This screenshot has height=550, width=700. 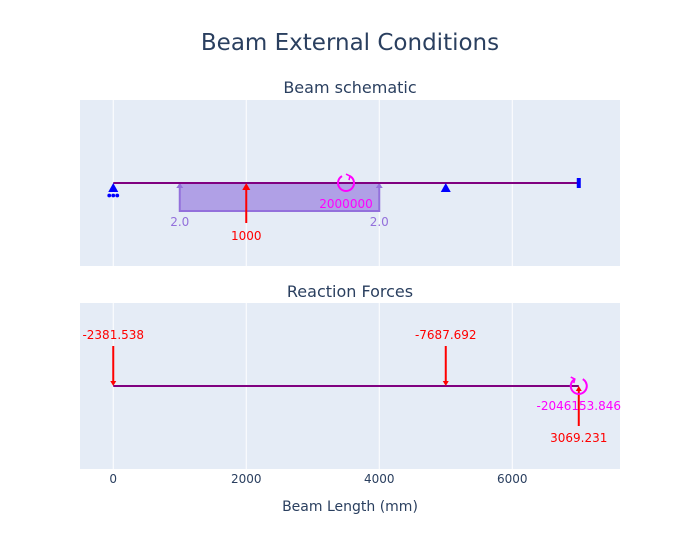 I want to click on reaction-force-label: -2381.538, so click(x=113, y=335).